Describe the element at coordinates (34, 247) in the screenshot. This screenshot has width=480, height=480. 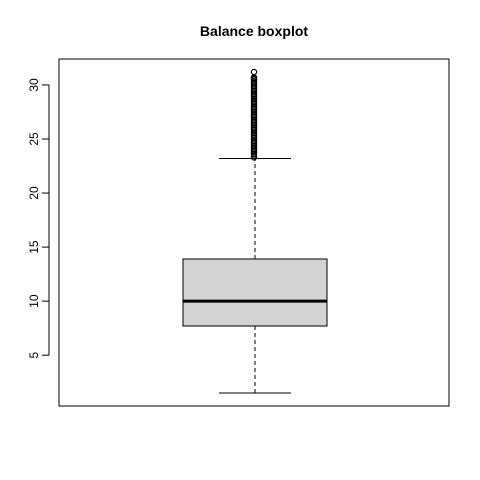
I see `y-tick-label: 15` at that location.